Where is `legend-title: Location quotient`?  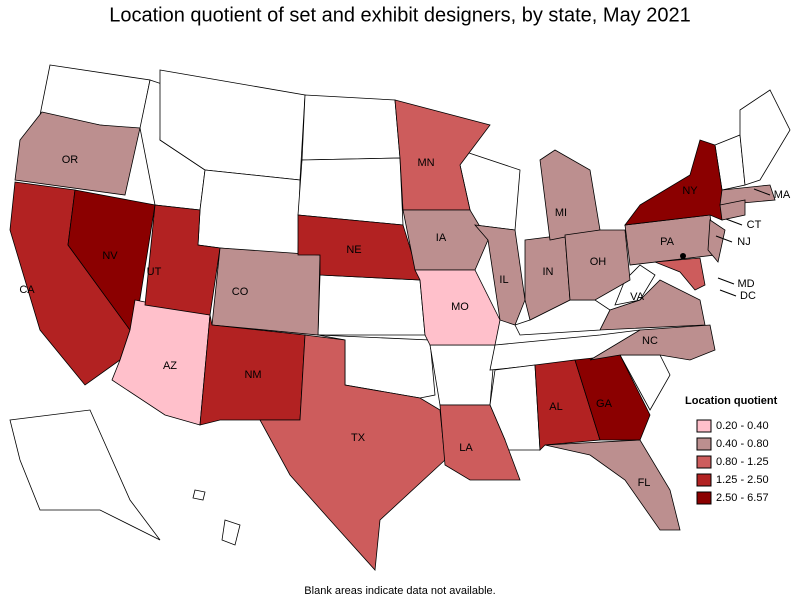 legend-title: Location quotient is located at coordinates (731, 401).